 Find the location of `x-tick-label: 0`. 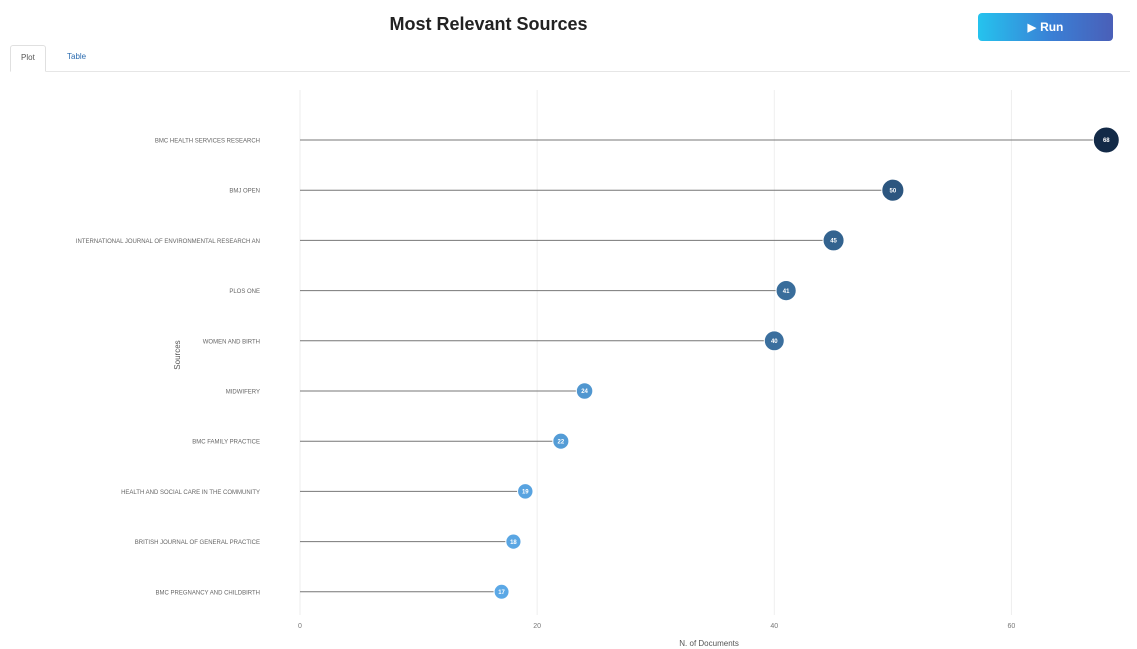

x-tick-label: 0 is located at coordinates (300, 626).